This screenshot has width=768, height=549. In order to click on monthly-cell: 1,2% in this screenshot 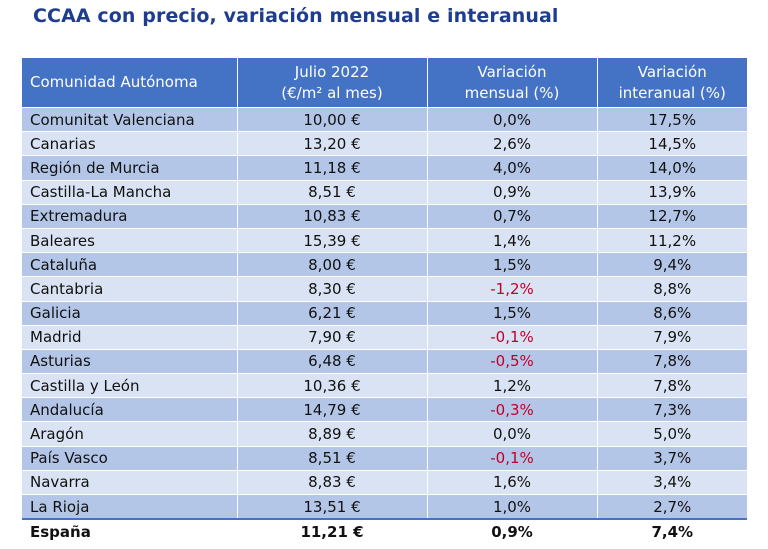, I will do `click(512, 385)`.